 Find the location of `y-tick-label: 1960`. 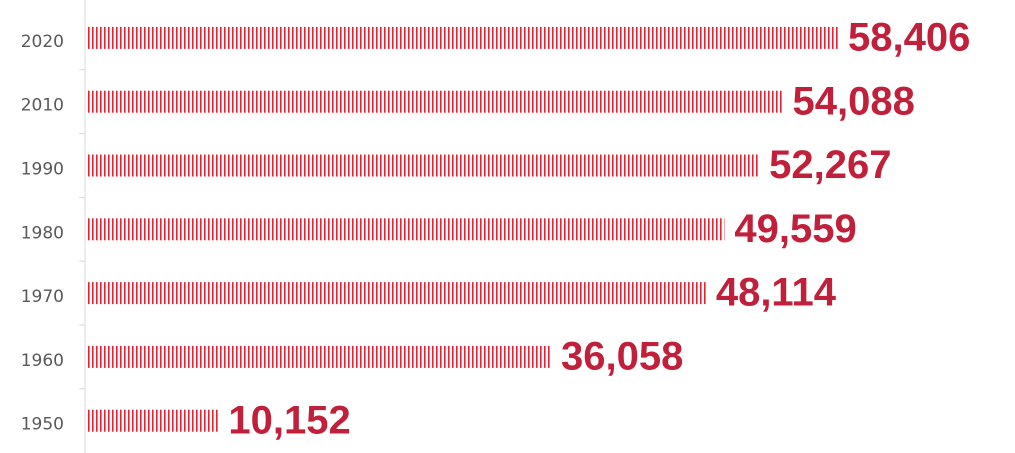

y-tick-label: 1960 is located at coordinates (42, 361).